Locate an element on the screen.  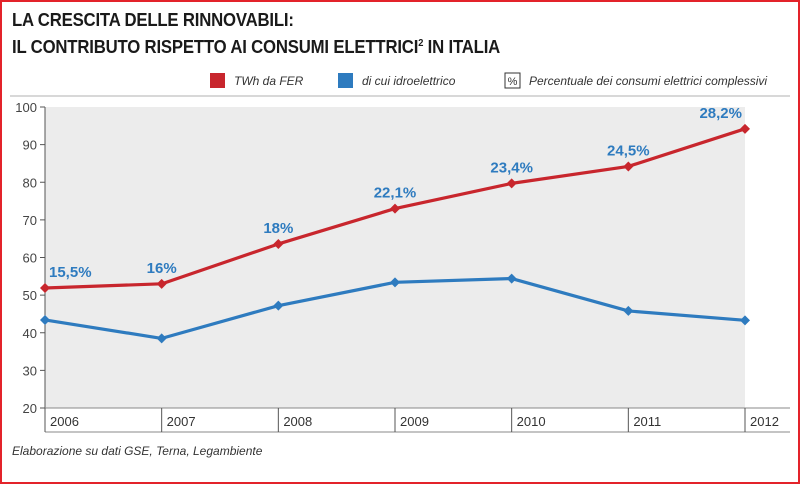
data-label: 24,5% is located at coordinates (628, 150).